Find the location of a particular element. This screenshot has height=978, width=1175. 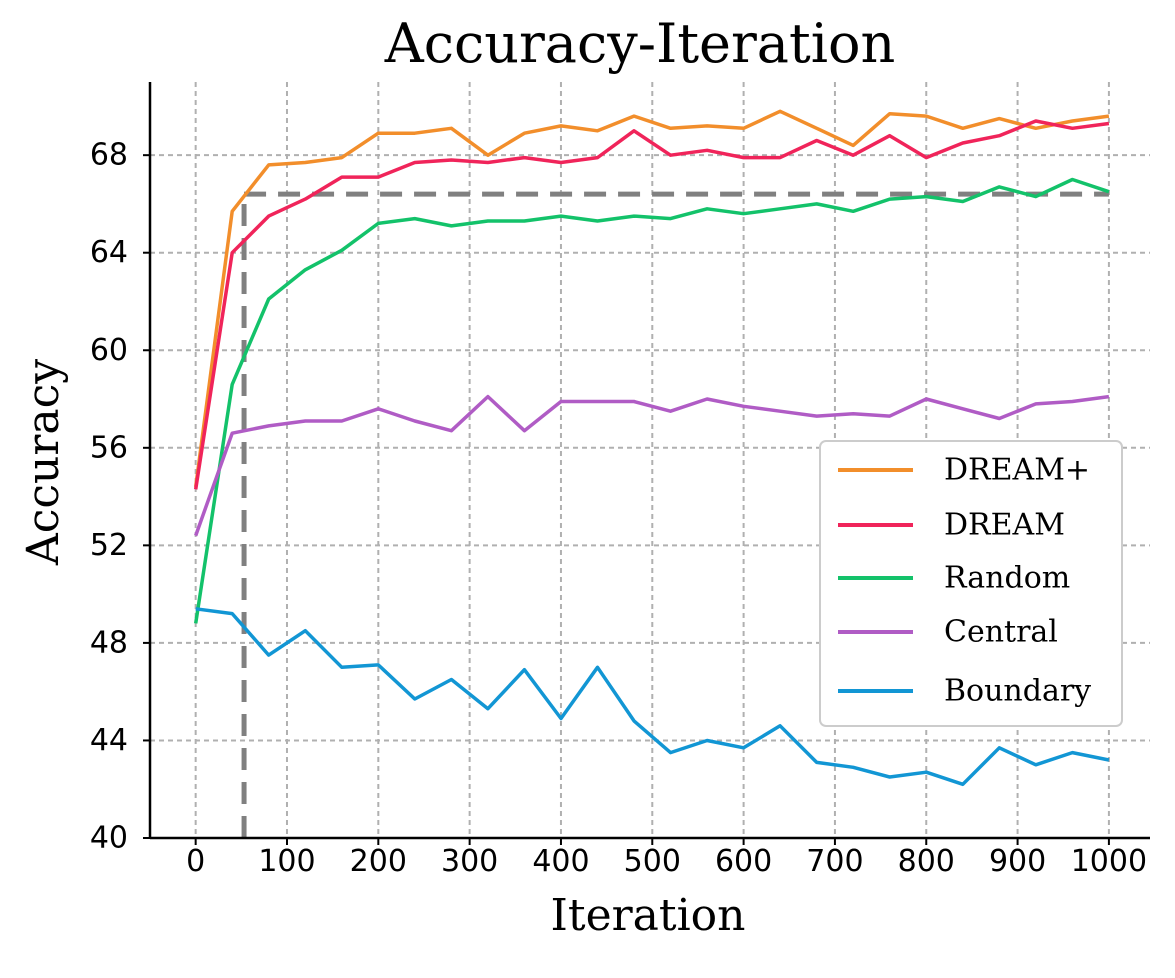

y-tick-label: 56 is located at coordinates (109, 447).